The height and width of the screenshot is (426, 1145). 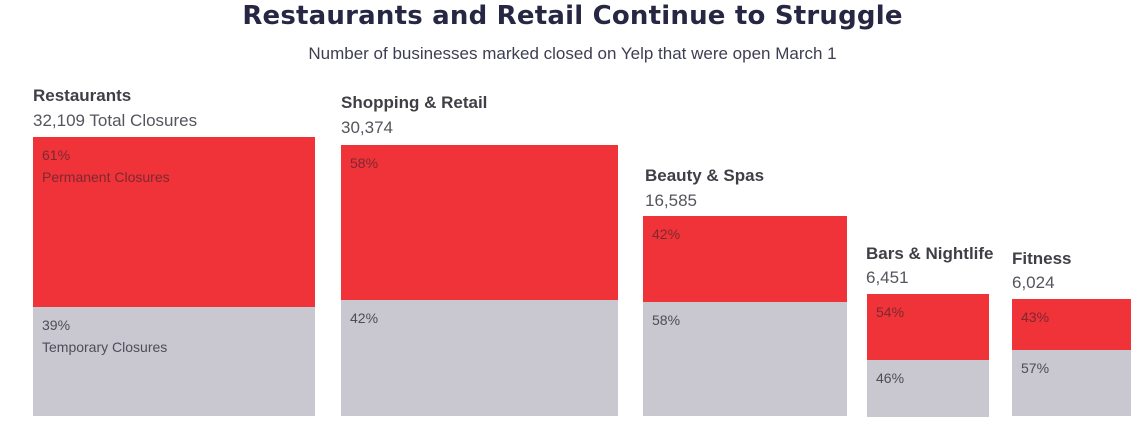 What do you see at coordinates (928, 327) in the screenshot?
I see `permanent-closures-segment: 54%` at bounding box center [928, 327].